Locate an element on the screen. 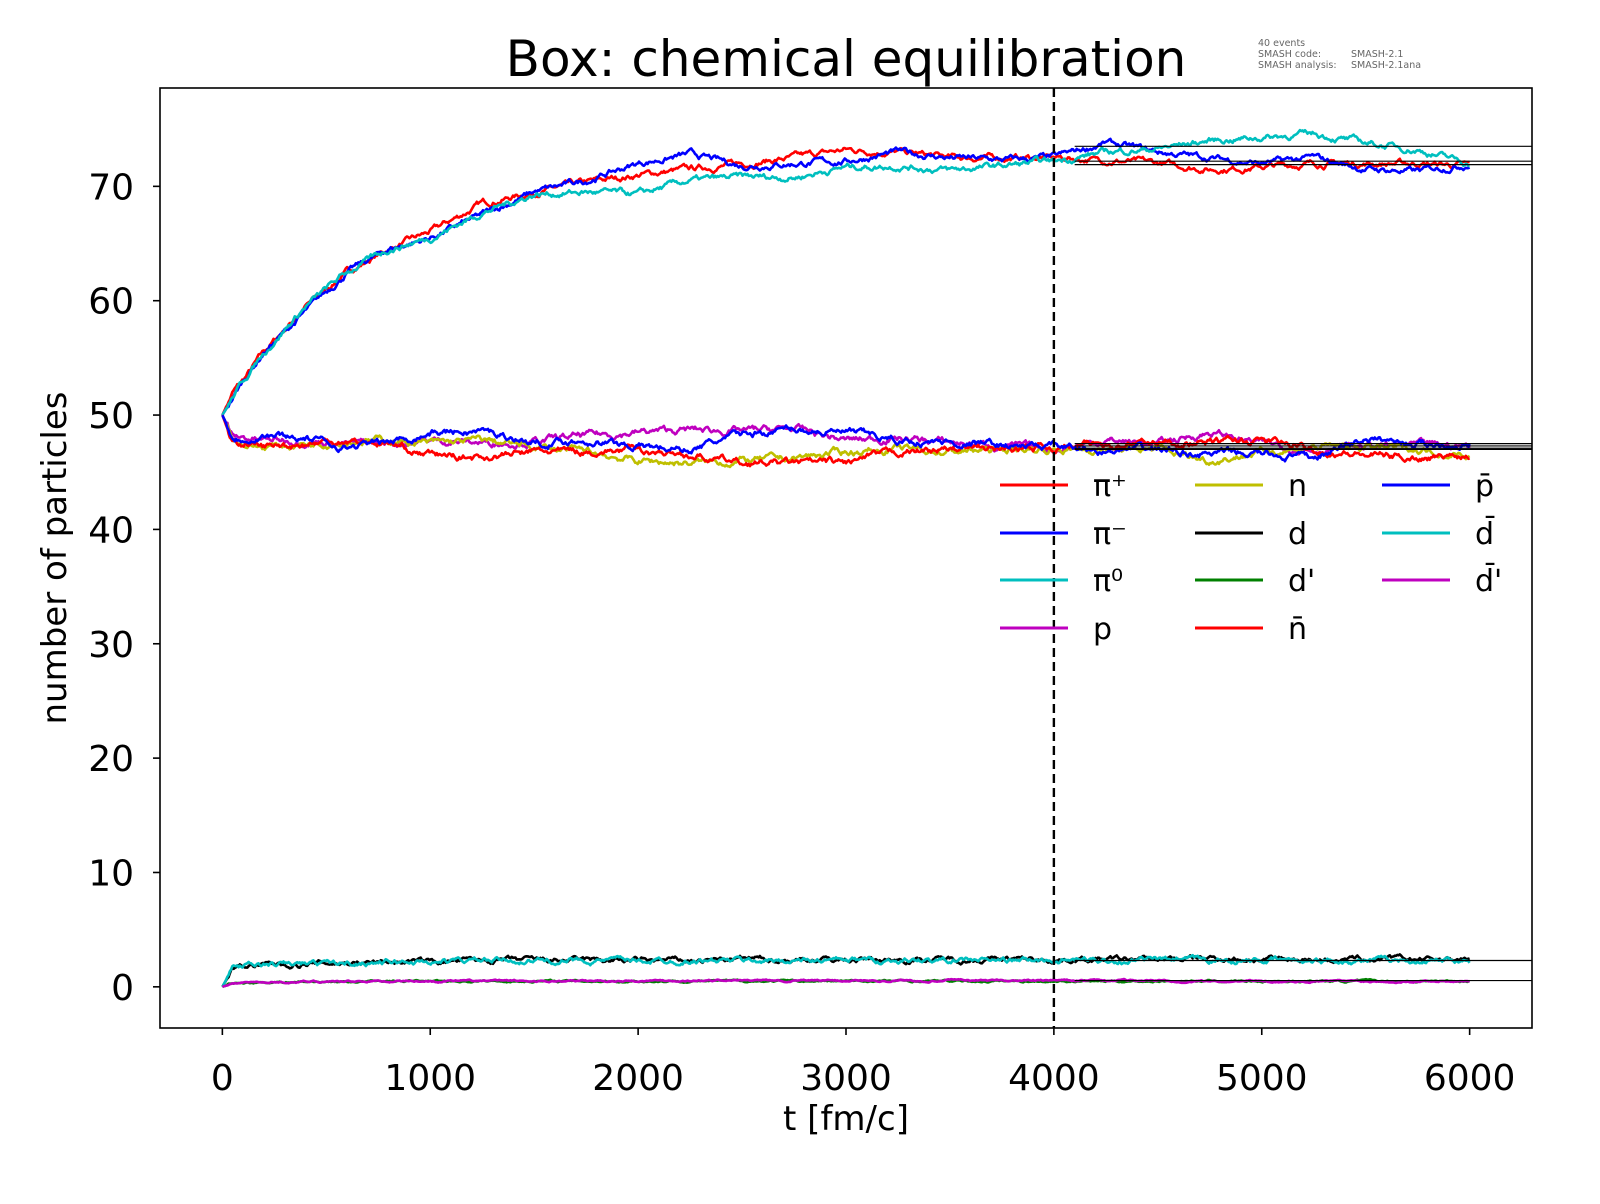 The height and width of the screenshot is (1204, 1600). annotation-code-label: SMASH code: is located at coordinates (1289, 54).